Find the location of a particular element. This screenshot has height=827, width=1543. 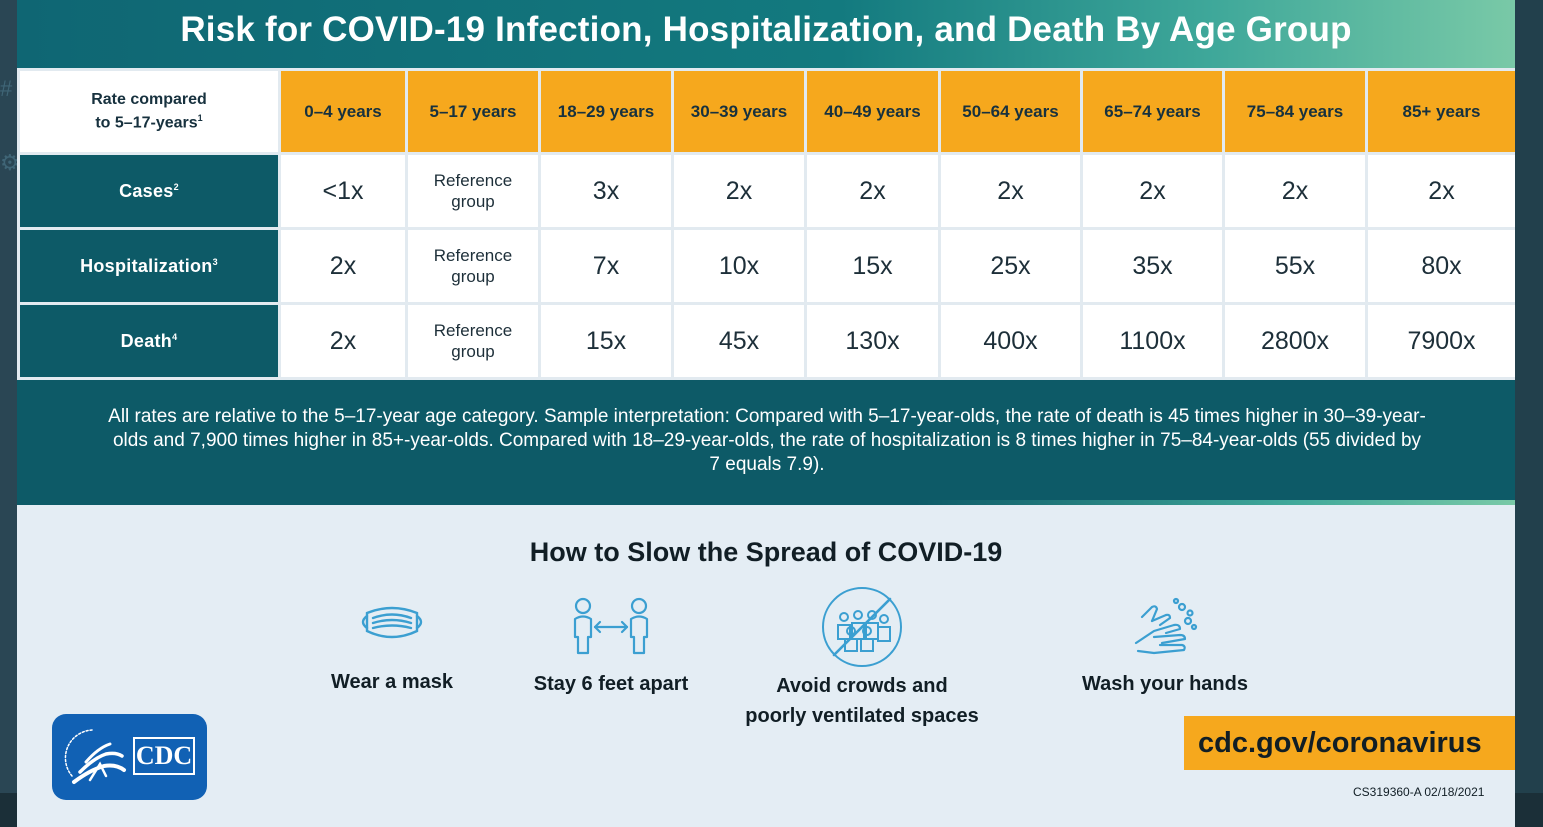

rate-cell: 7x is located at coordinates (606, 266).